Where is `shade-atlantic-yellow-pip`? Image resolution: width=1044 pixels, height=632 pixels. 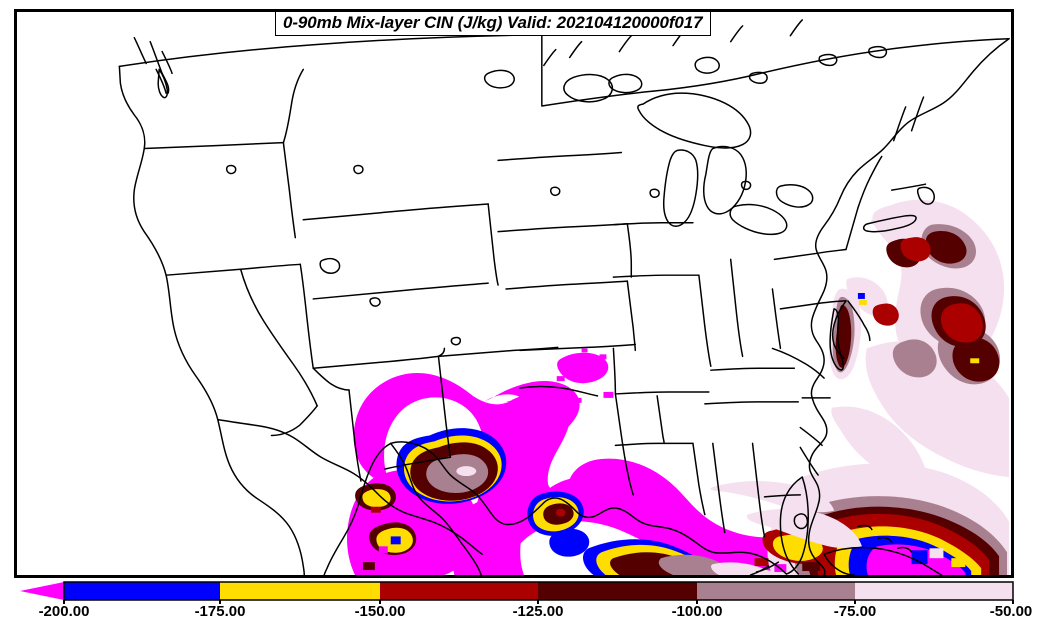
shade-atlantic-yellow-pip is located at coordinates (975, 361).